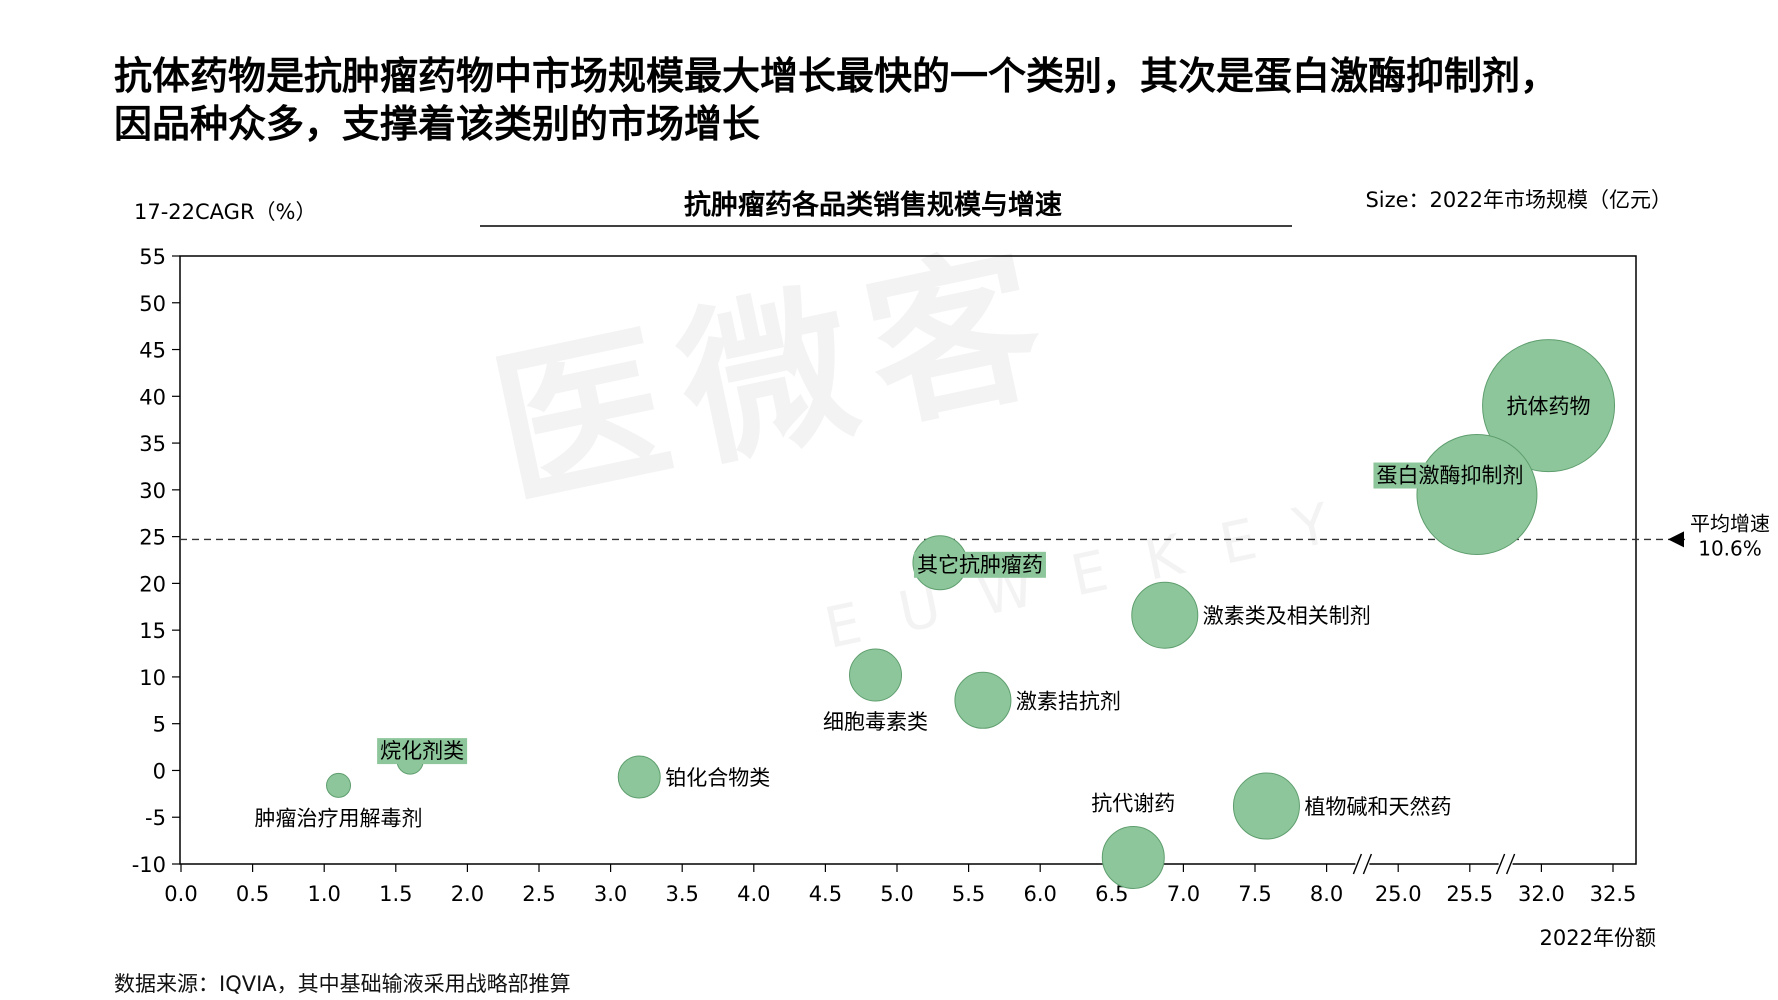 The width and height of the screenshot is (1778, 1000). I want to click on y-tick-label: 0, so click(159, 771).